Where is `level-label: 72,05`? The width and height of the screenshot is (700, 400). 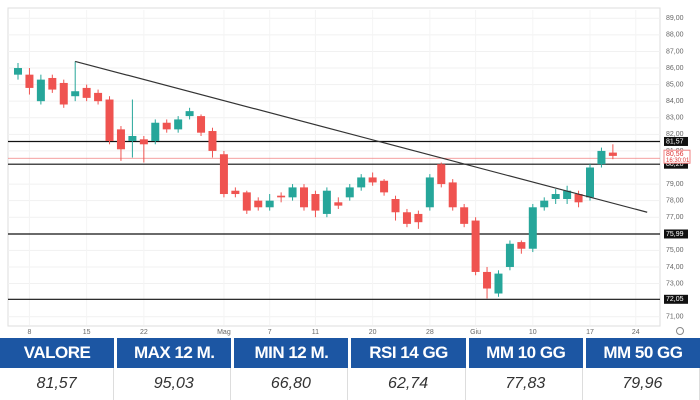 level-label: 72,05 is located at coordinates (675, 299).